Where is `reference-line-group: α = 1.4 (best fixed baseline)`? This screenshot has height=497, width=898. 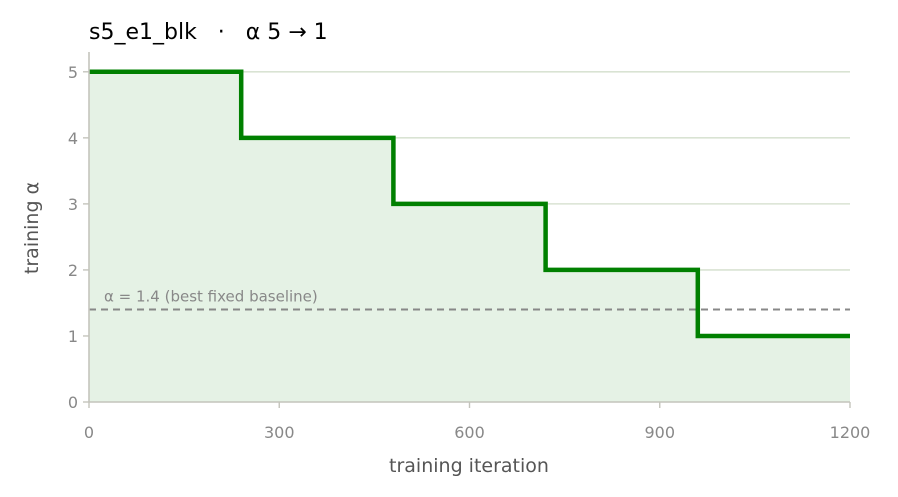 reference-line-group: α = 1.4 (best fixed baseline) is located at coordinates (469, 299).